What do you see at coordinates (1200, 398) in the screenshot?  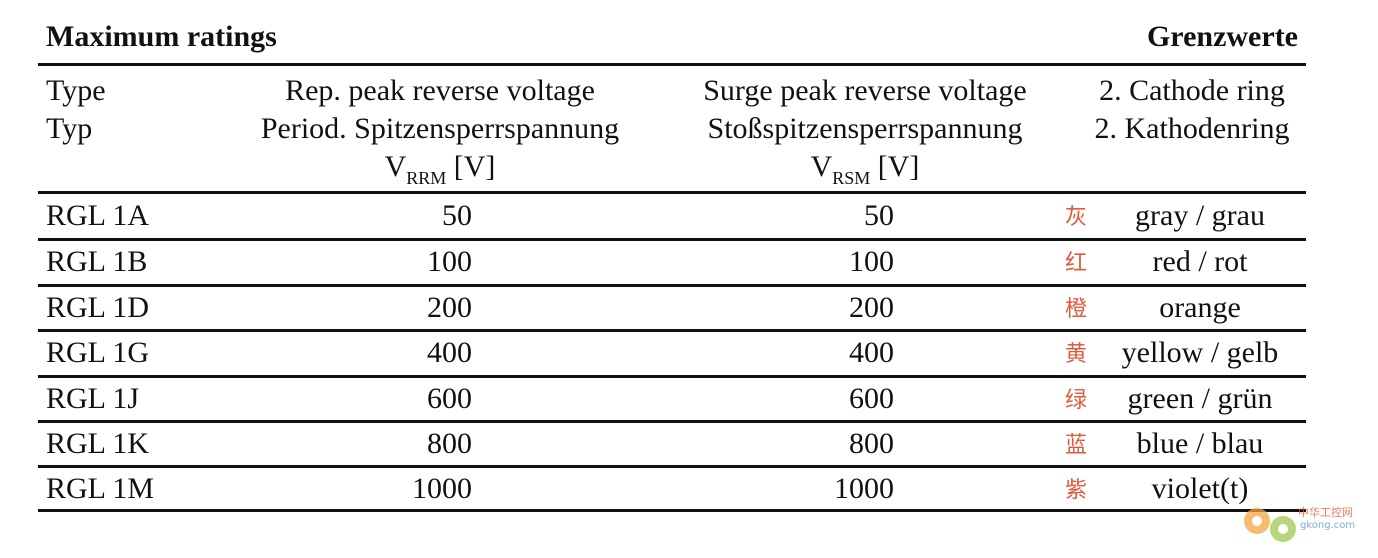 I see `cathode-ring-color-cell: green / grün` at bounding box center [1200, 398].